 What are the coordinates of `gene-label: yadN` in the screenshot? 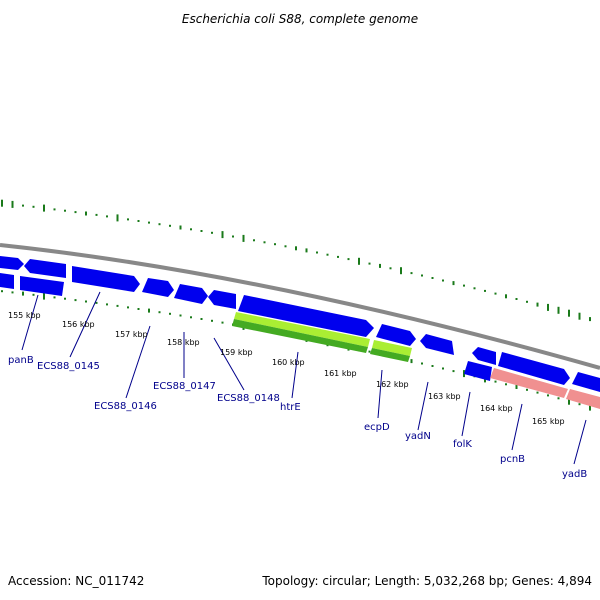 It's located at (418, 436).